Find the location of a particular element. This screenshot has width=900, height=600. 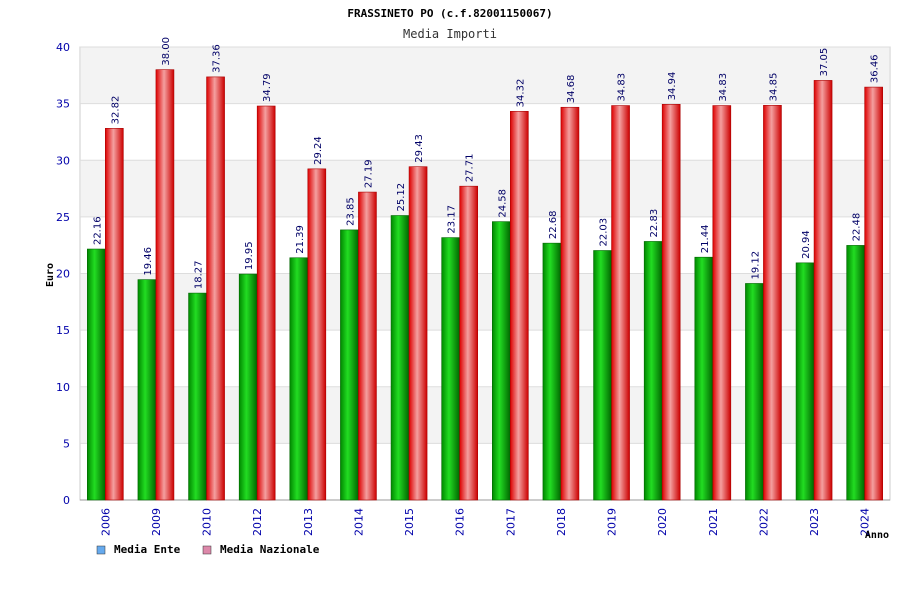

x-tick-label-2010: 2010 is located at coordinates (207, 522).